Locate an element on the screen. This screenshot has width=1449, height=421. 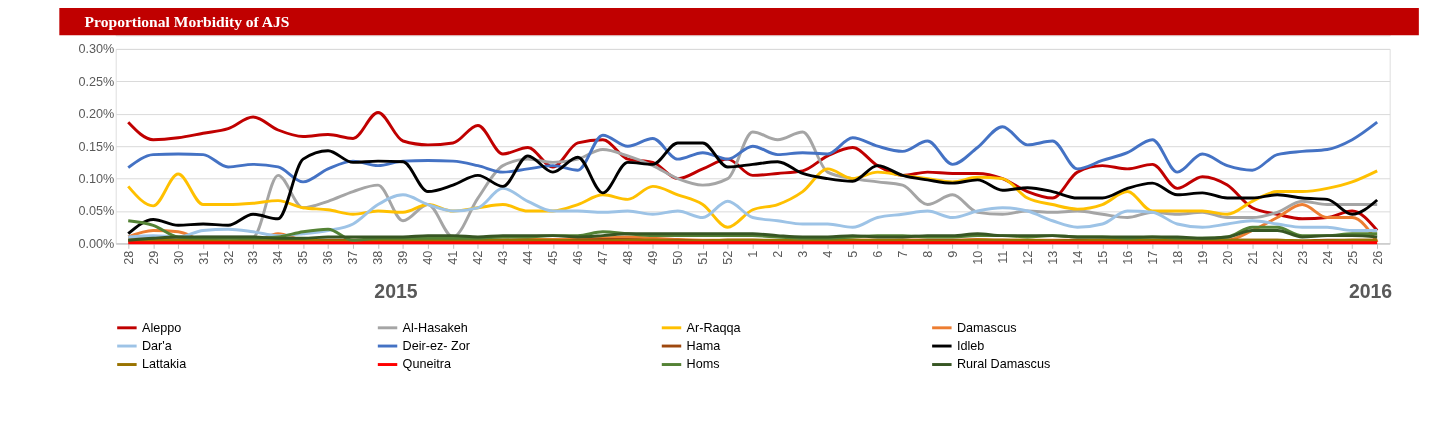
x-tick-label: 41 is located at coordinates (453, 257).